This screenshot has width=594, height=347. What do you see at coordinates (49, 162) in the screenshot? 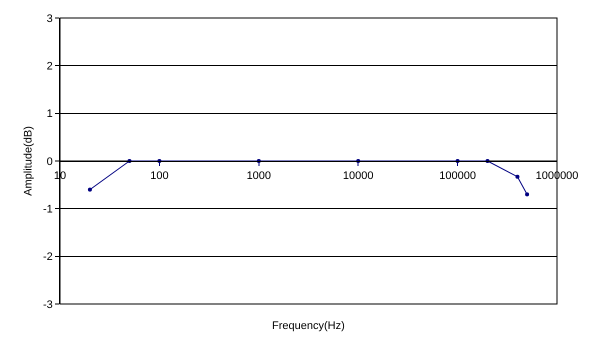
I see `y-tick-label: 0` at bounding box center [49, 162].